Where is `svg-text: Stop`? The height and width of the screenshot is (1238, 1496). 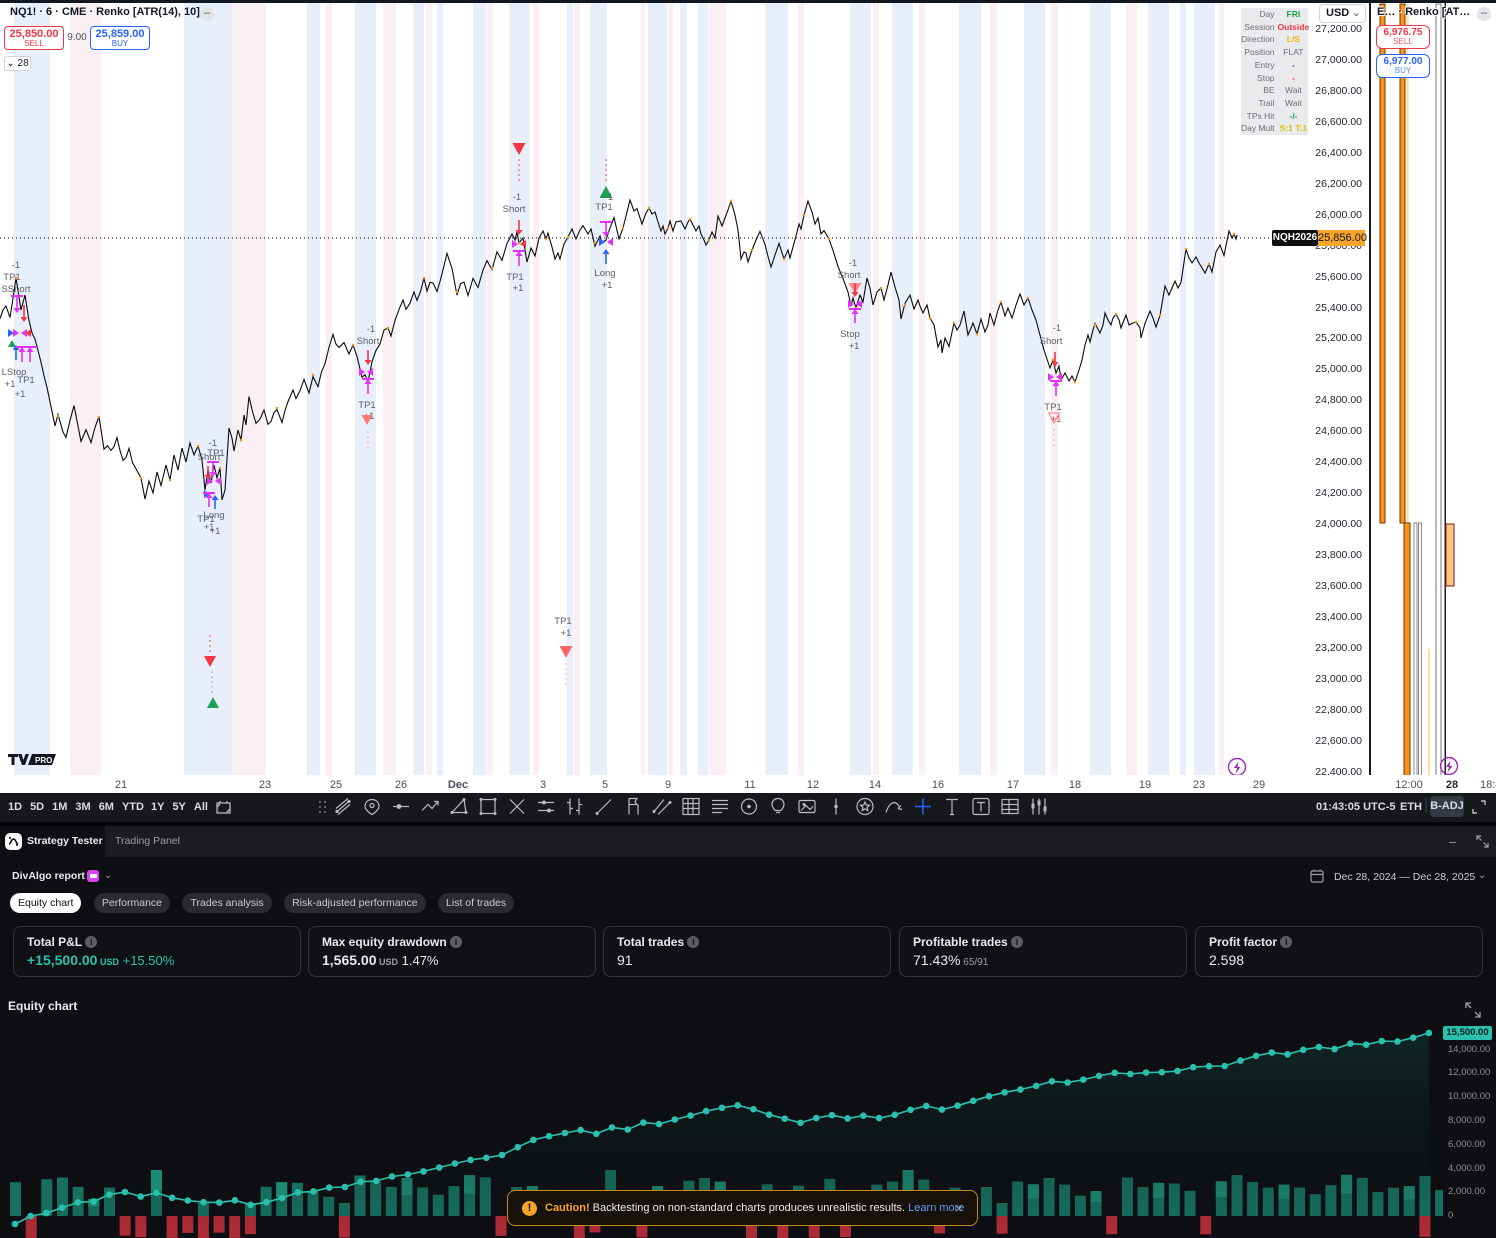 svg-text: Stop is located at coordinates (850, 334).